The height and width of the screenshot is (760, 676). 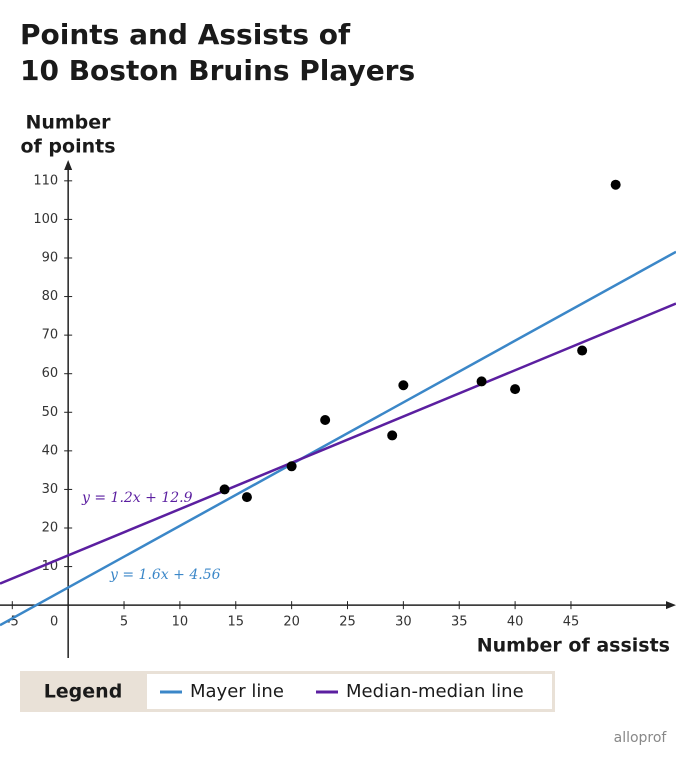 I want to click on y-tick-label: 70, so click(x=50, y=335).